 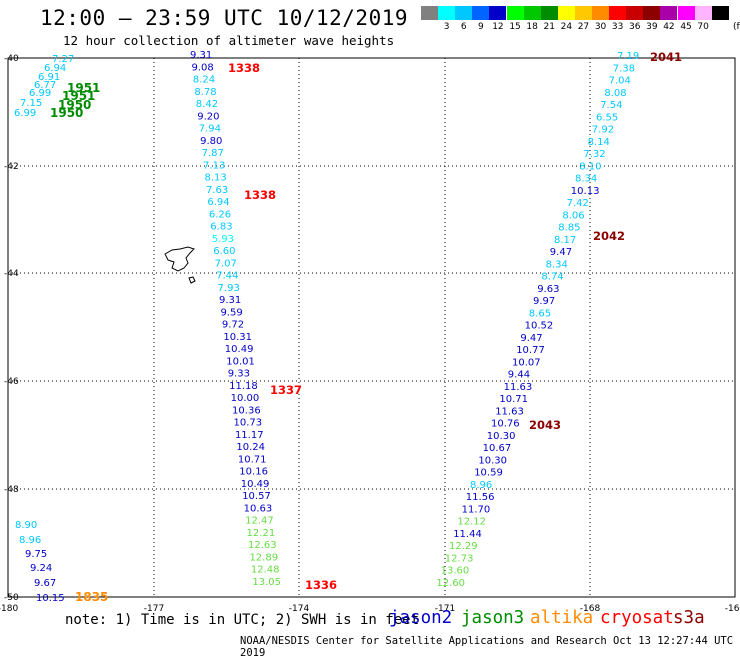 I want to click on wave-height-value: 9.31, so click(x=201, y=55).